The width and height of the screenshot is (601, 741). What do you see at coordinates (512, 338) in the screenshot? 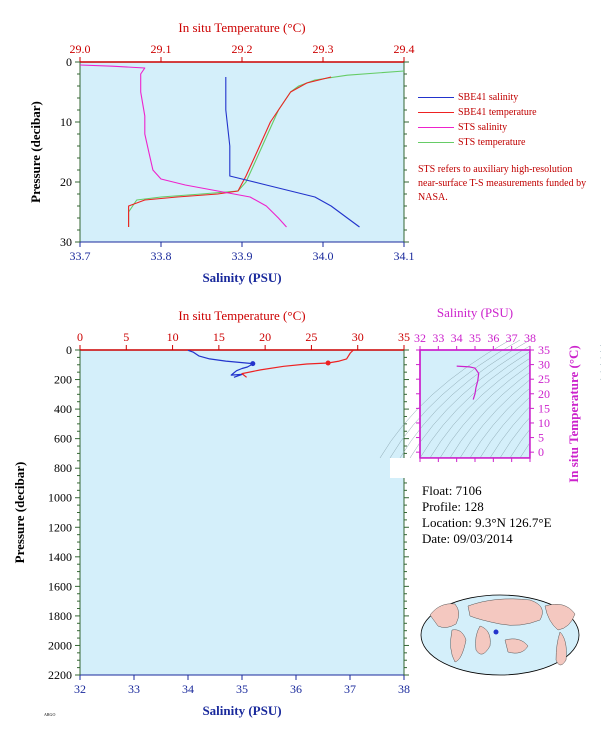
I see `ts-salinity-tick-label: 37` at bounding box center [512, 338].